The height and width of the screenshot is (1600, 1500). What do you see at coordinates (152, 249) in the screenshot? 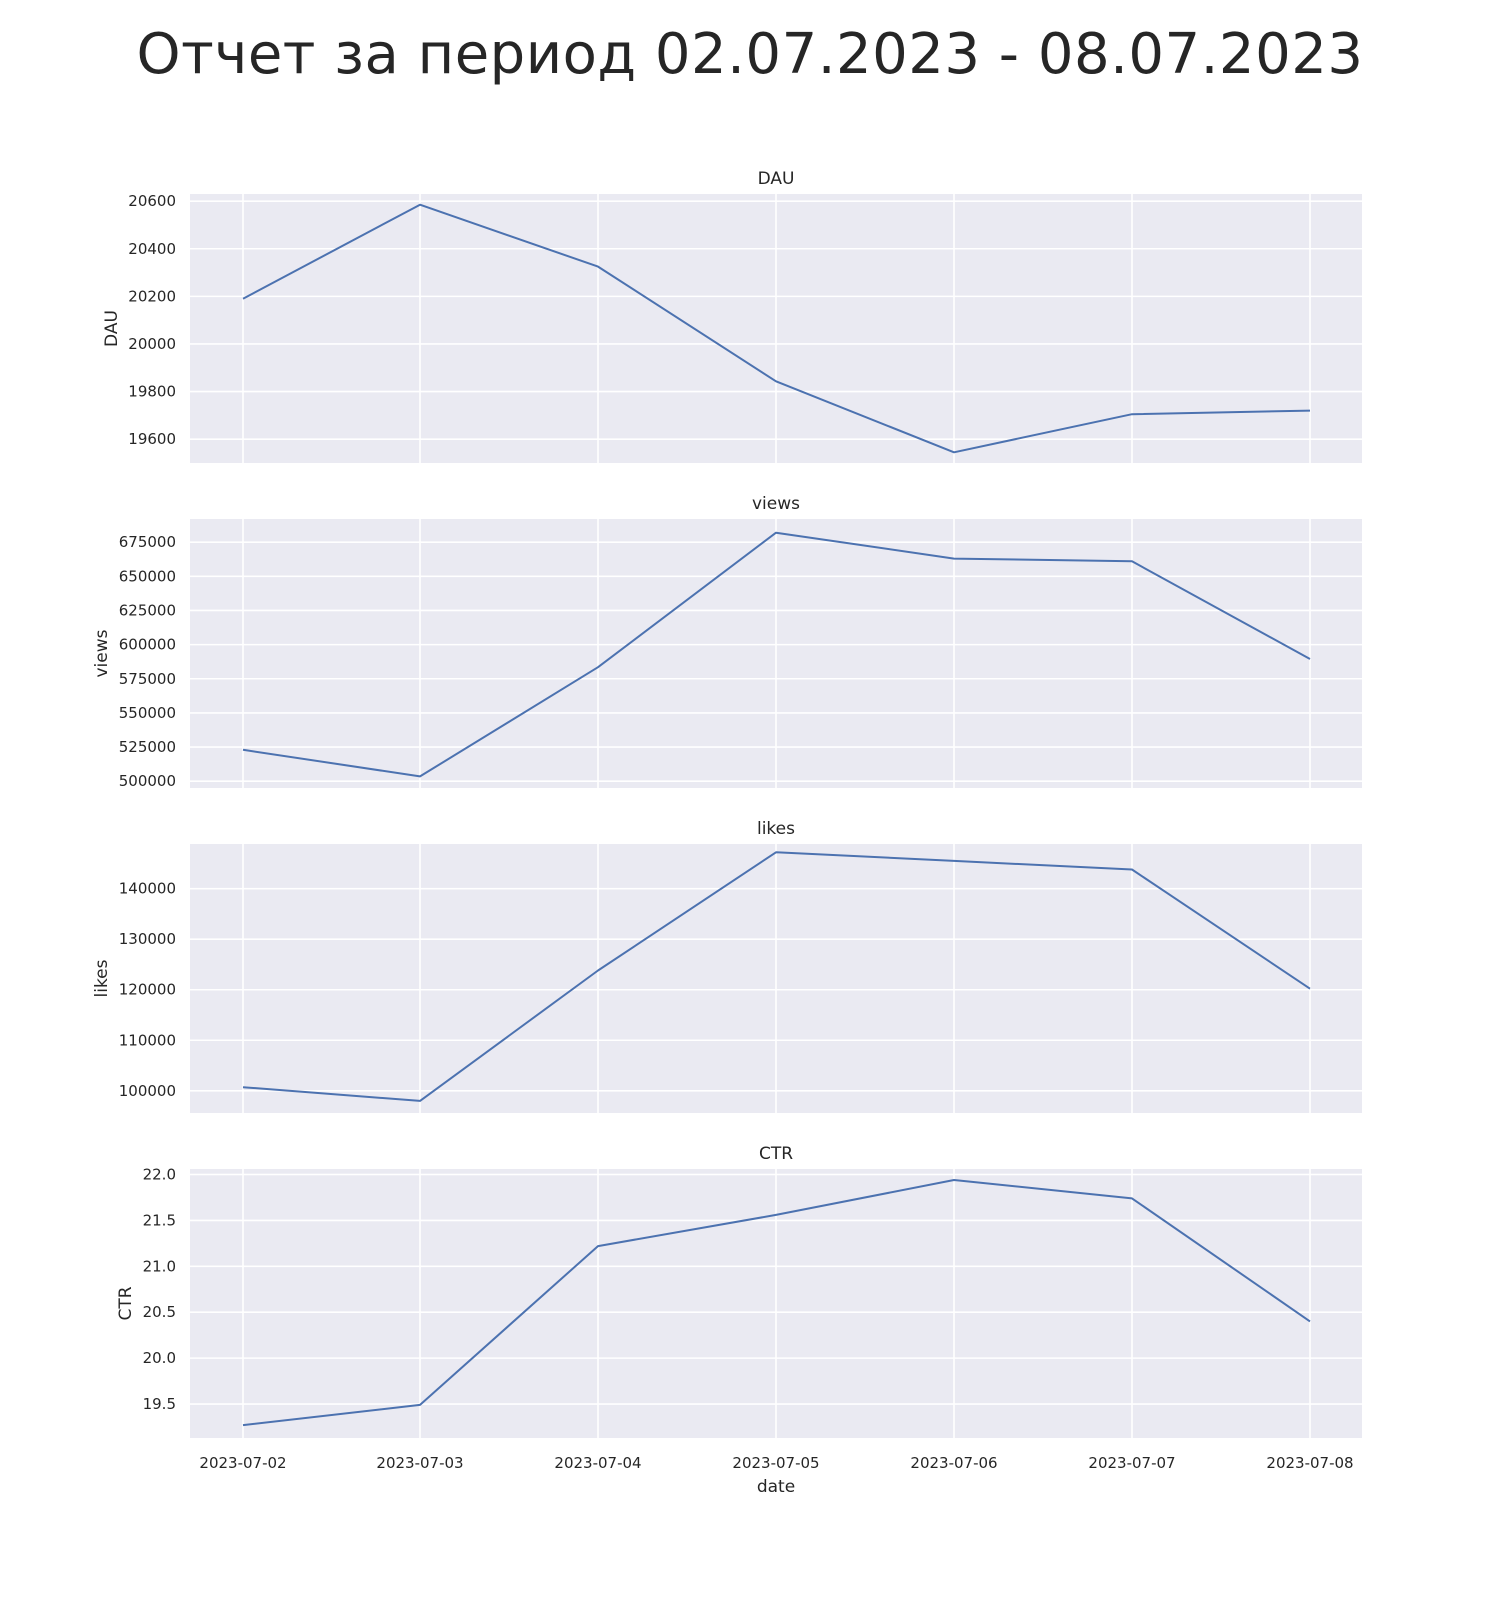
I see `y-tick-label: 20400` at bounding box center [152, 249].